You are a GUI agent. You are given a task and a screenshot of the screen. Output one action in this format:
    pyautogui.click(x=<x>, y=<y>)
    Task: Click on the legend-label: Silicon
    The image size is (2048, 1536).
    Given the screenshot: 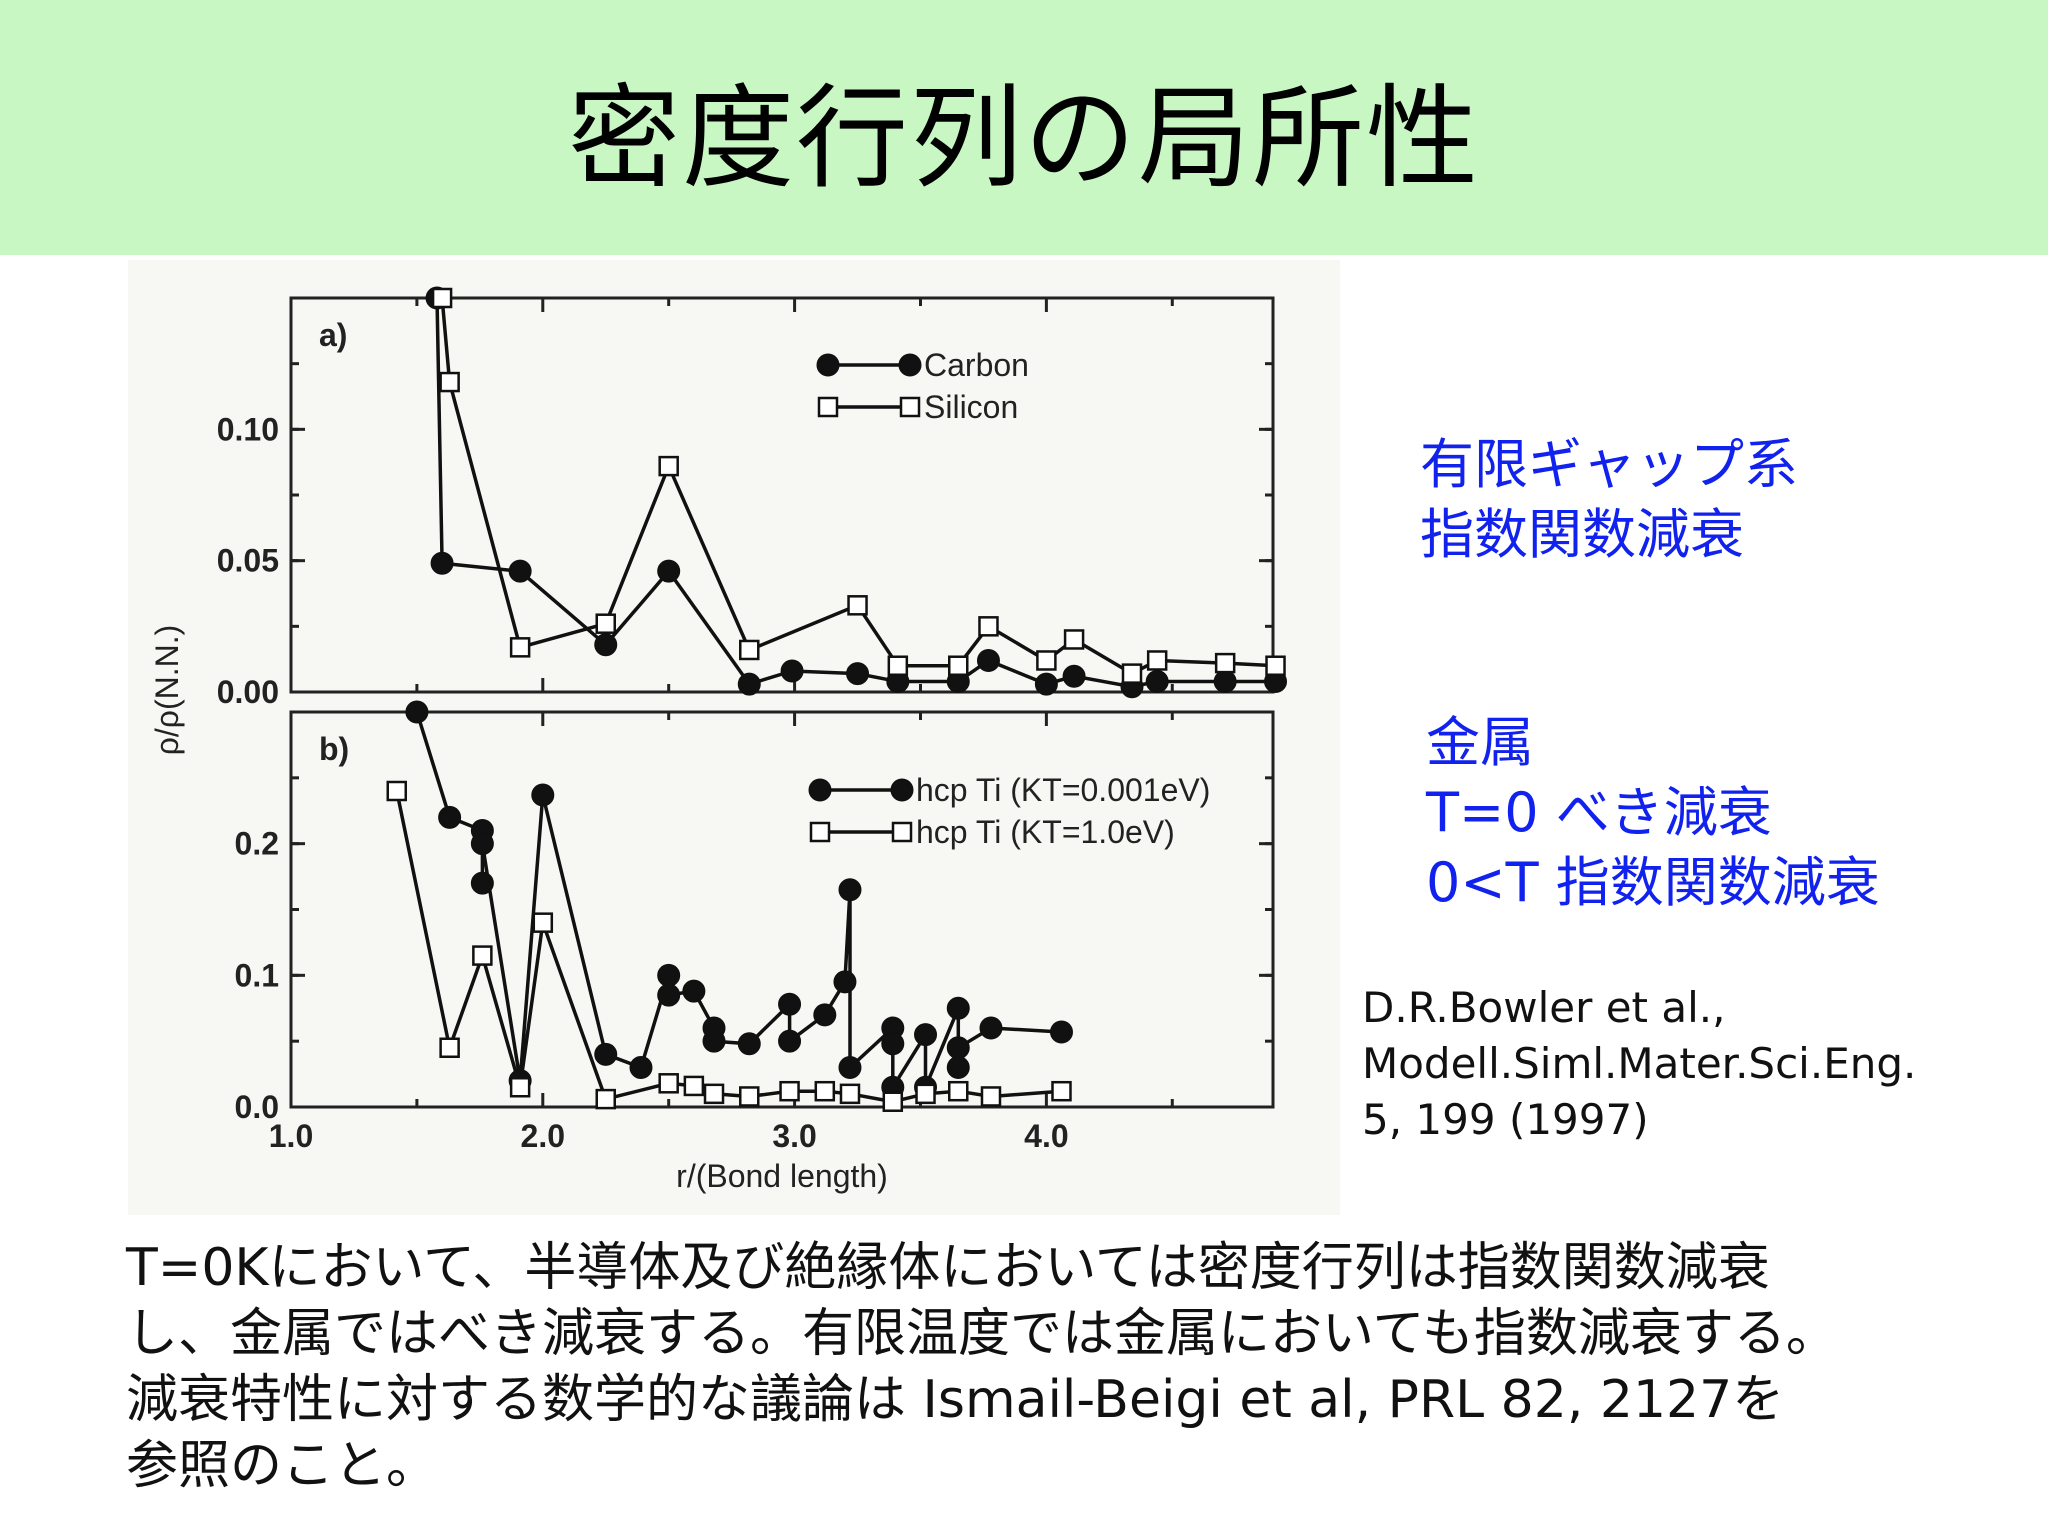 What is the action you would take?
    pyautogui.click(x=971, y=407)
    